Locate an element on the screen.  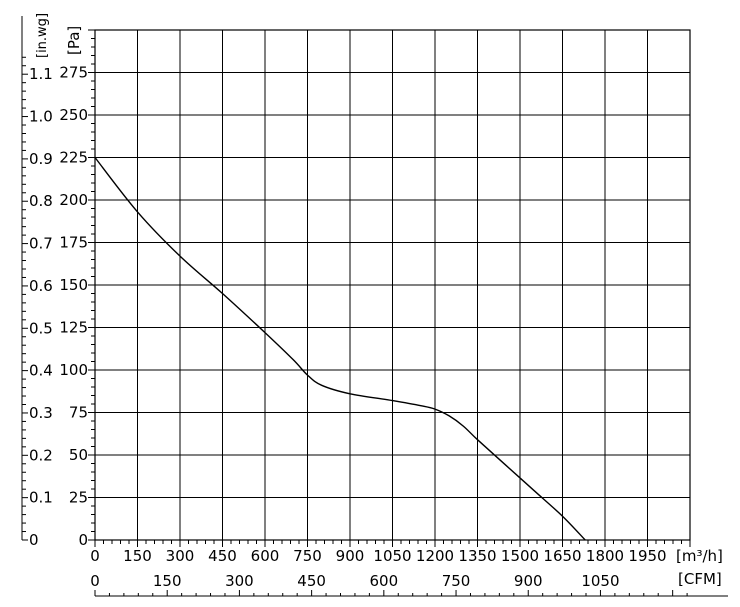
y-tick-label-pa: 100 is located at coordinates (73, 370).